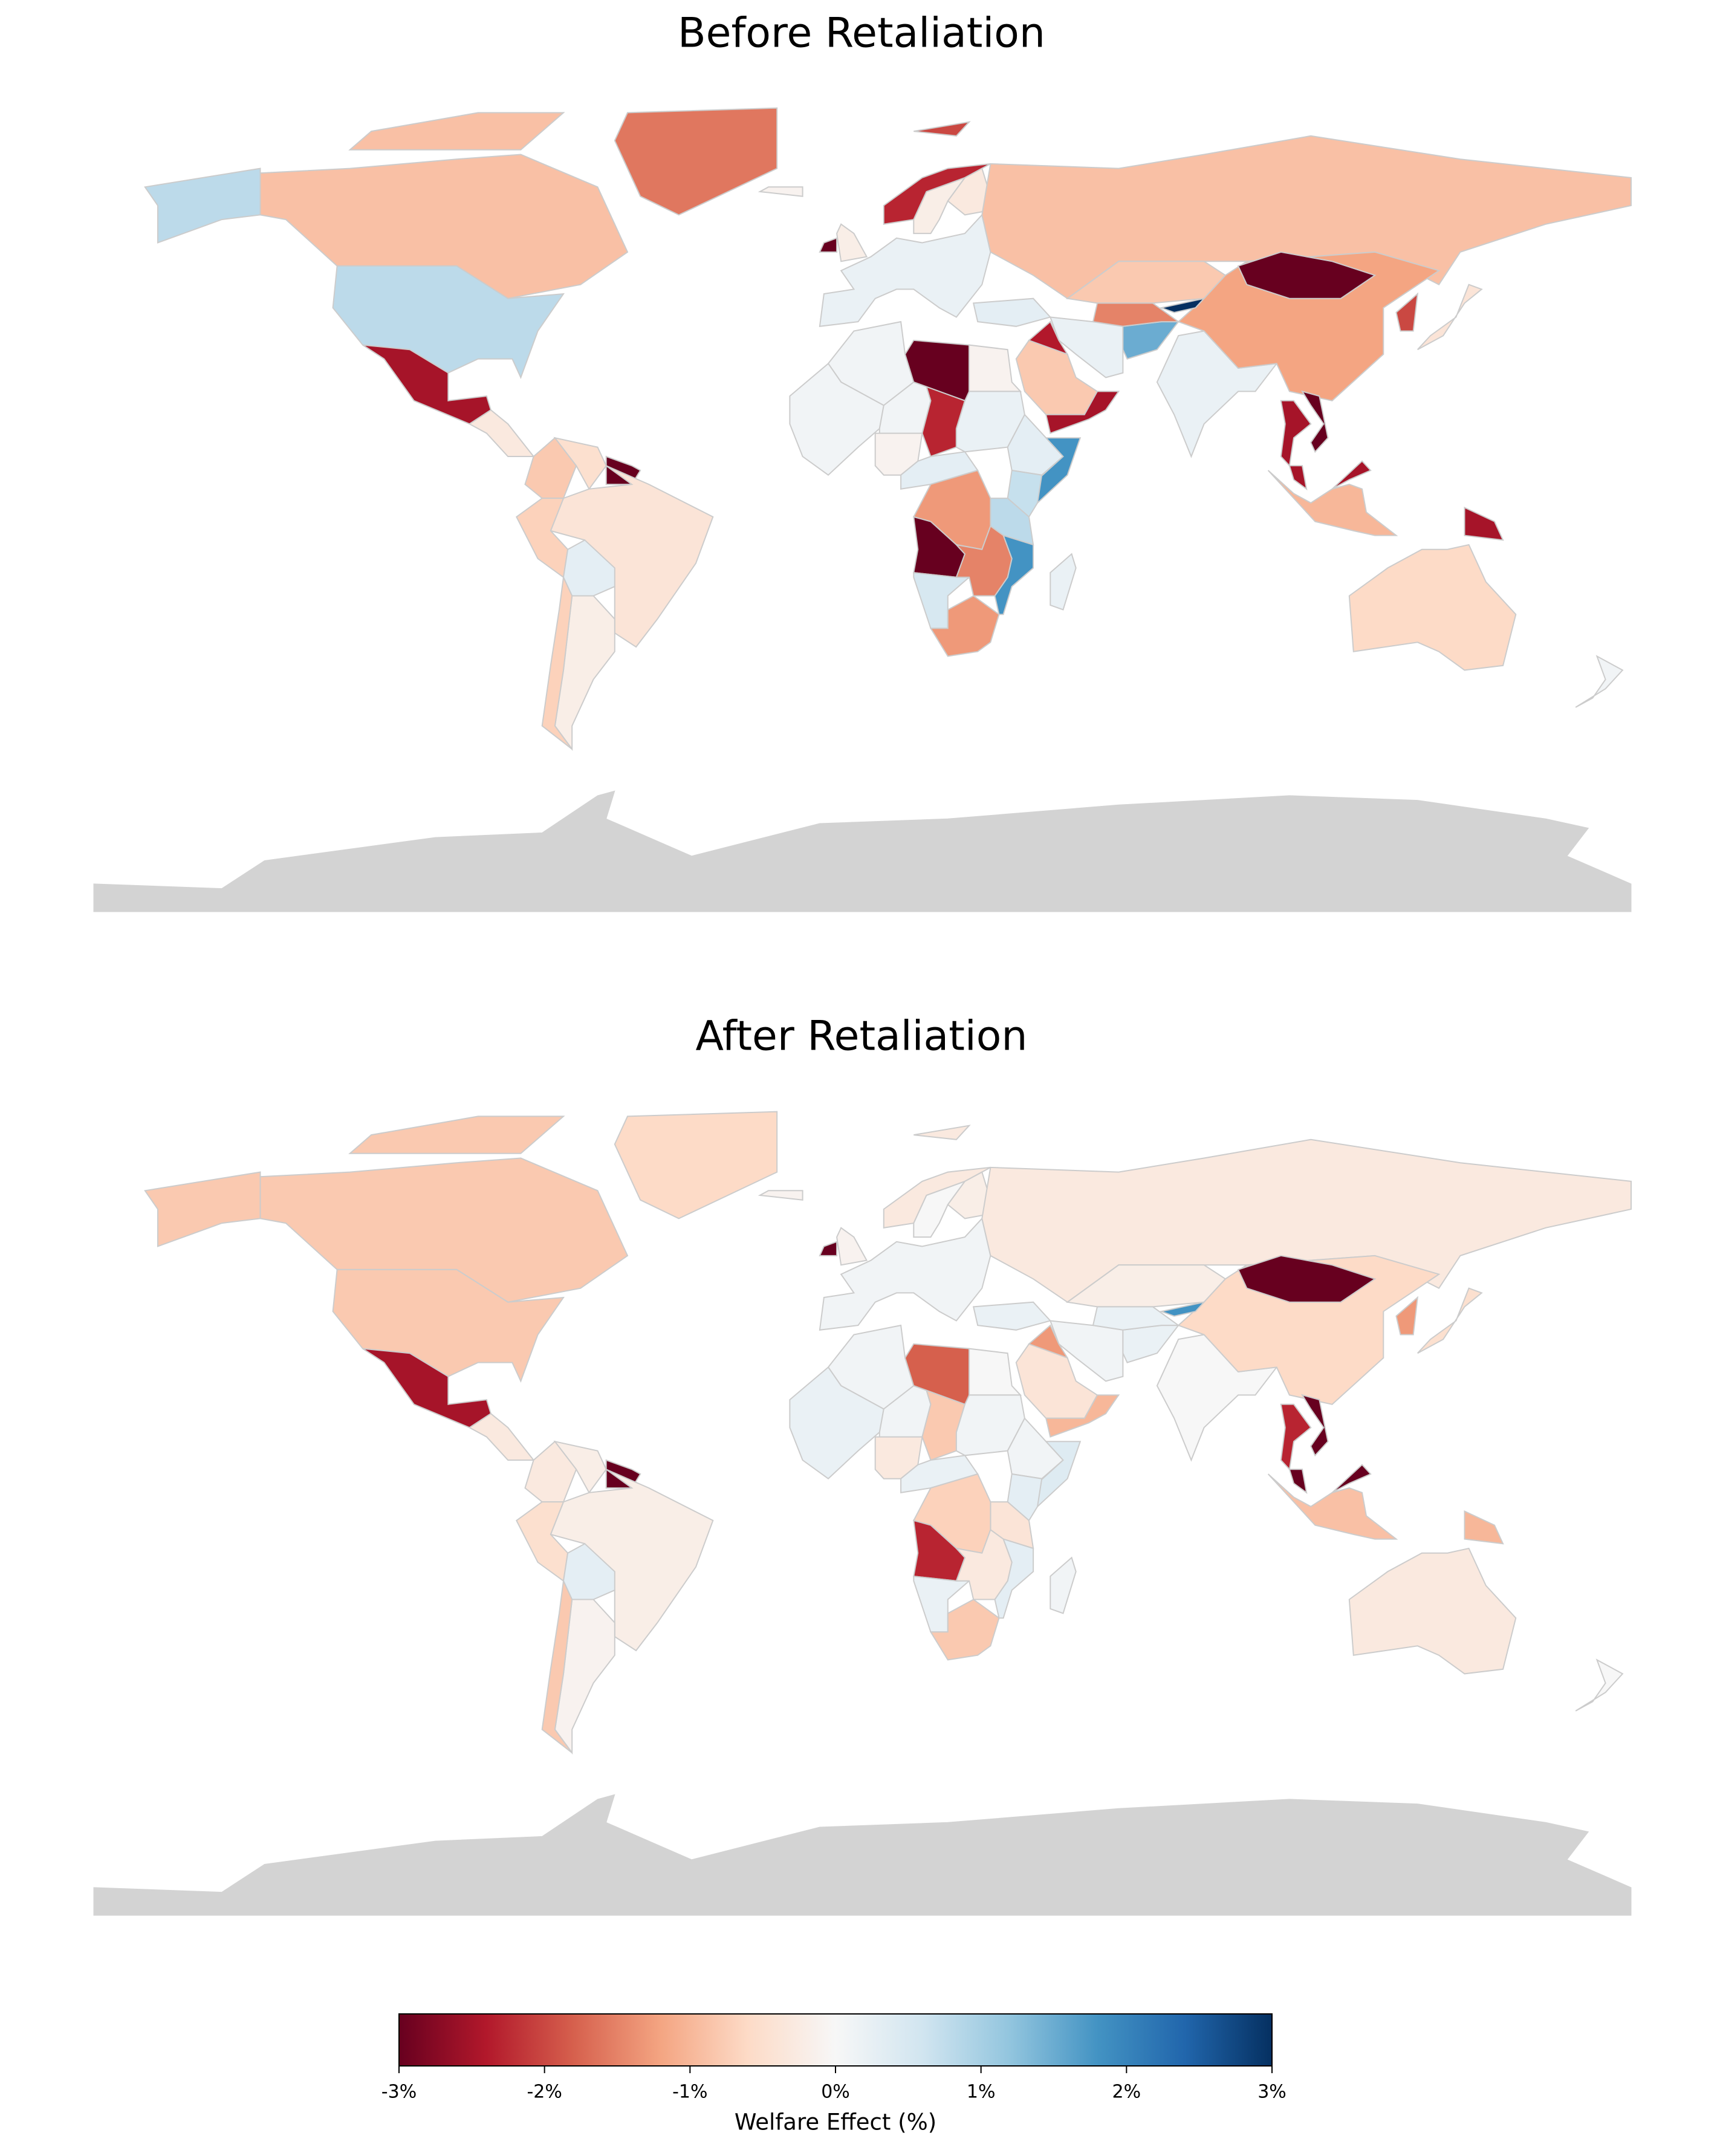 This screenshot has width=1723, height=2156. Describe the element at coordinates (835, 2092) in the screenshot. I see `colorbar-tick-label: 0%` at that location.